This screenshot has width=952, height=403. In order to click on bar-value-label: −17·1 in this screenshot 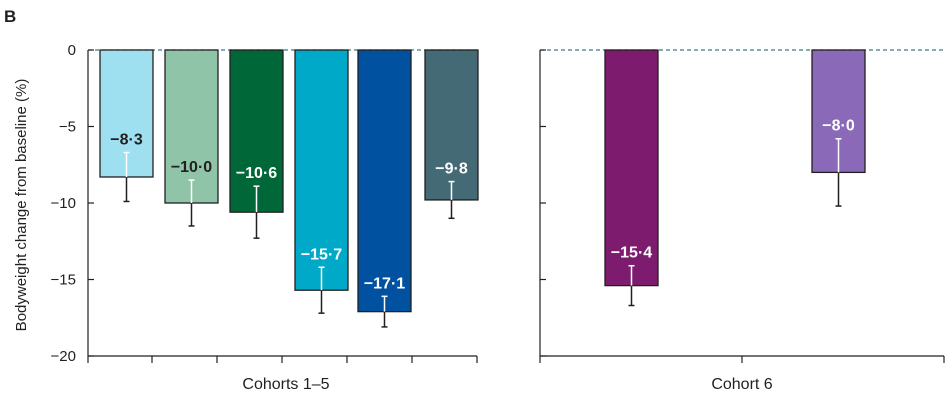, I will do `click(384, 283)`.